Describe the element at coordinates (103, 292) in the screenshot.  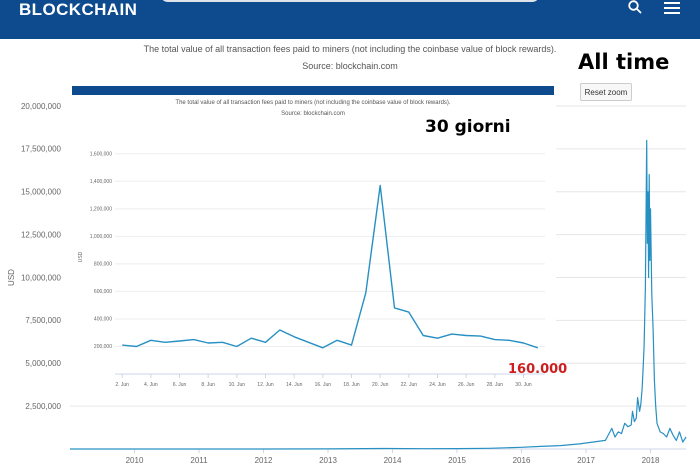
I see `thirty-day-y-tick-label: 600,000` at that location.